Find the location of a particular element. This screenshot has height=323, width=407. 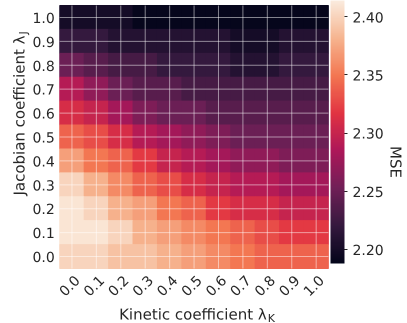

color-bar-title: MSE is located at coordinates (395, 162).